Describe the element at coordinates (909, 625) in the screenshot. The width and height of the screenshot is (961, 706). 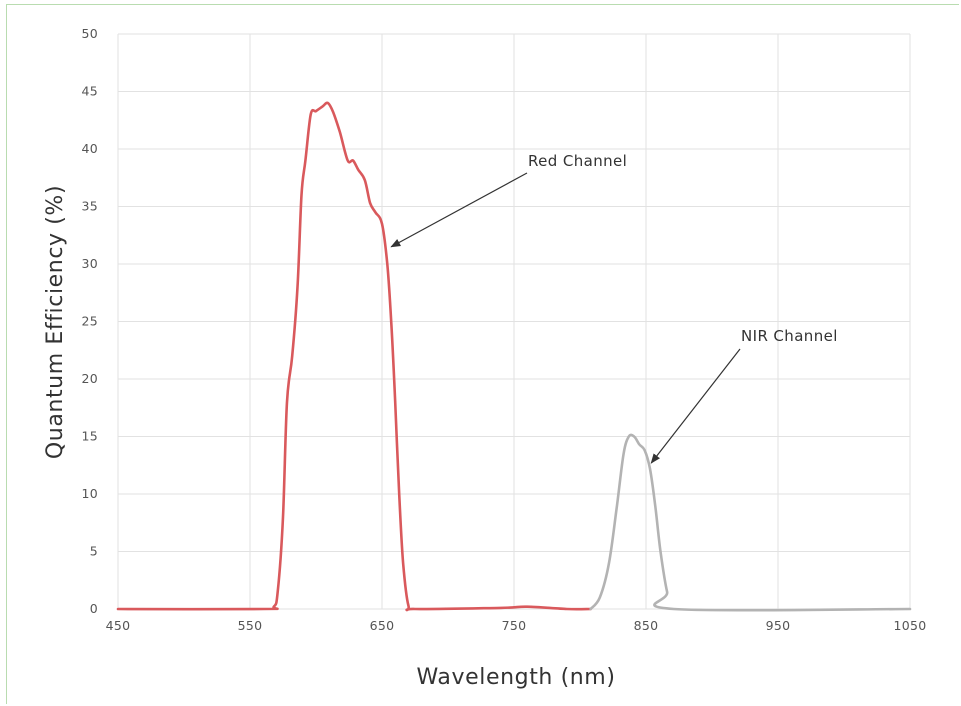
I see `x-tick-label: 1050` at that location.